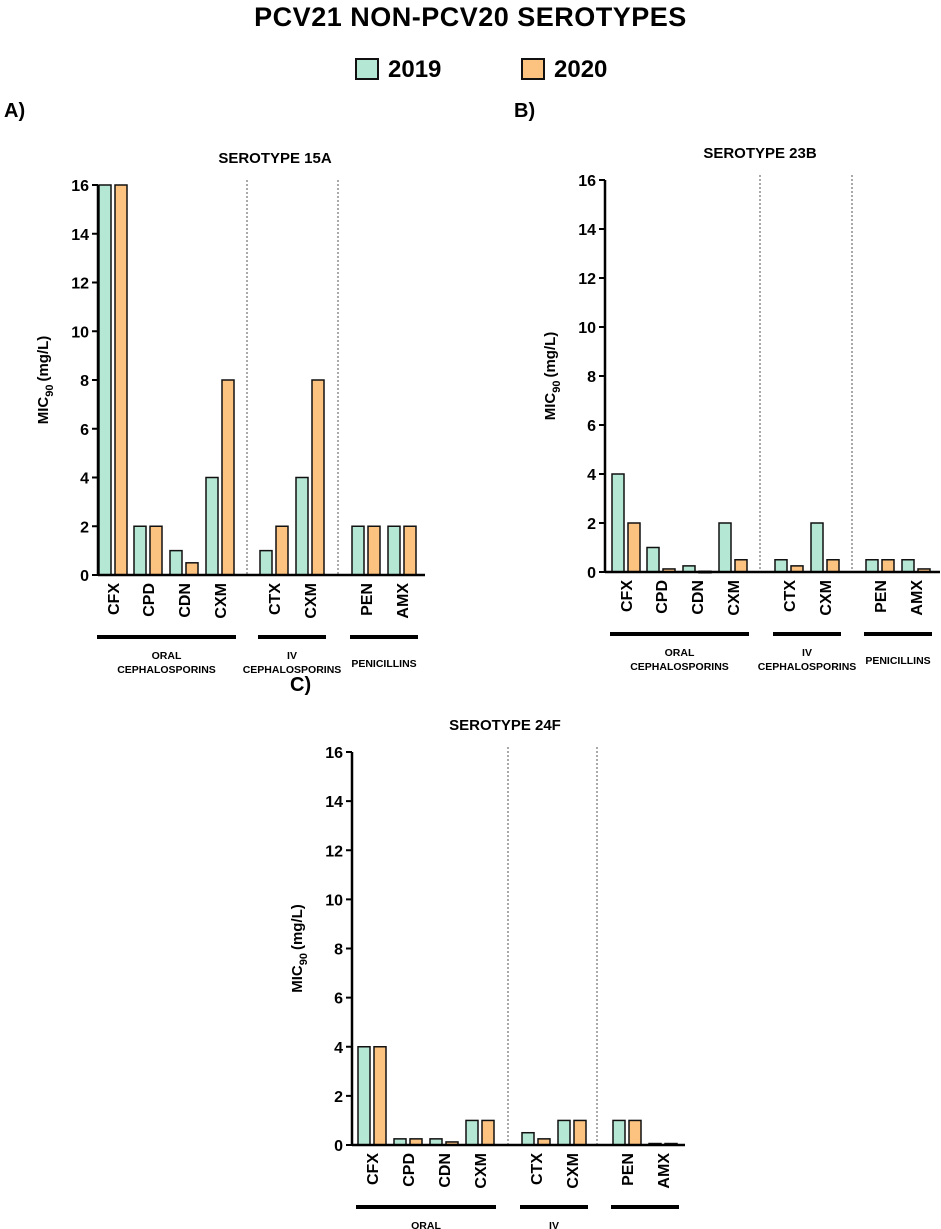 The width and height of the screenshot is (941, 1229). Describe the element at coordinates (176, 562) in the screenshot. I see `bar-2019-cdn` at that location.